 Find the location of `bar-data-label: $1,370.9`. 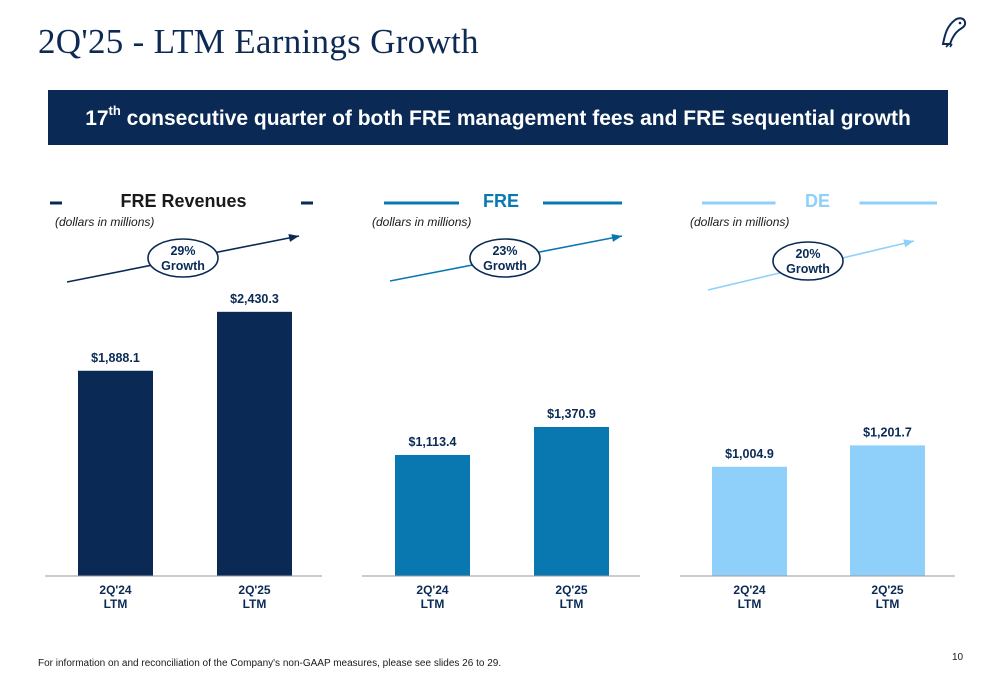

bar-data-label: $1,370.9 is located at coordinates (571, 414).